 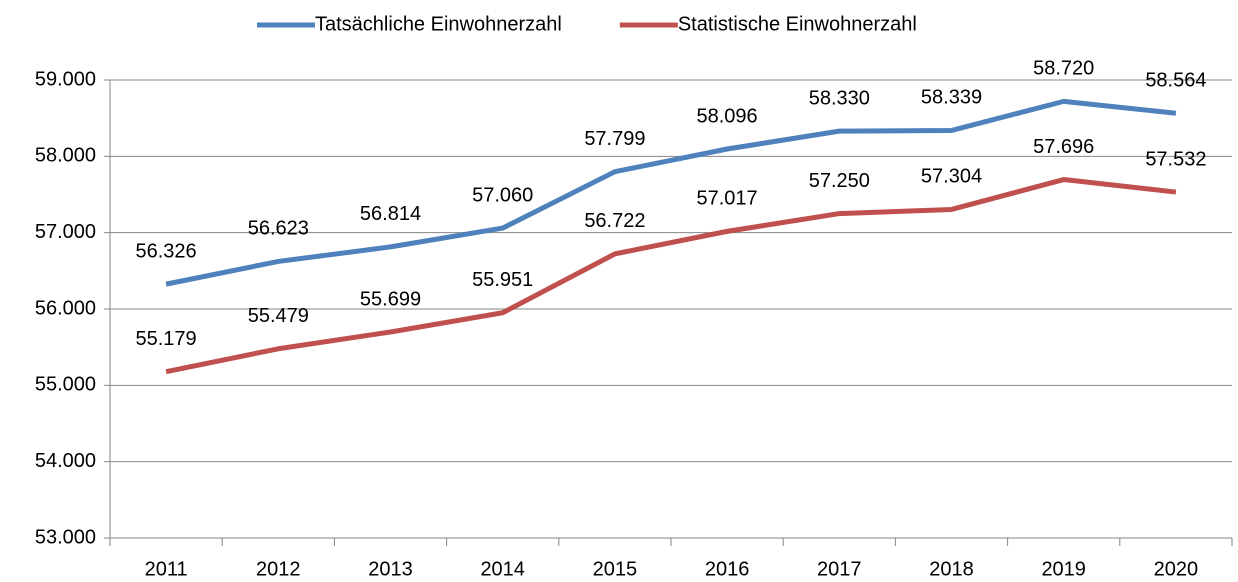 What do you see at coordinates (390, 569) in the screenshot?
I see `x-tick-label: 2013` at bounding box center [390, 569].